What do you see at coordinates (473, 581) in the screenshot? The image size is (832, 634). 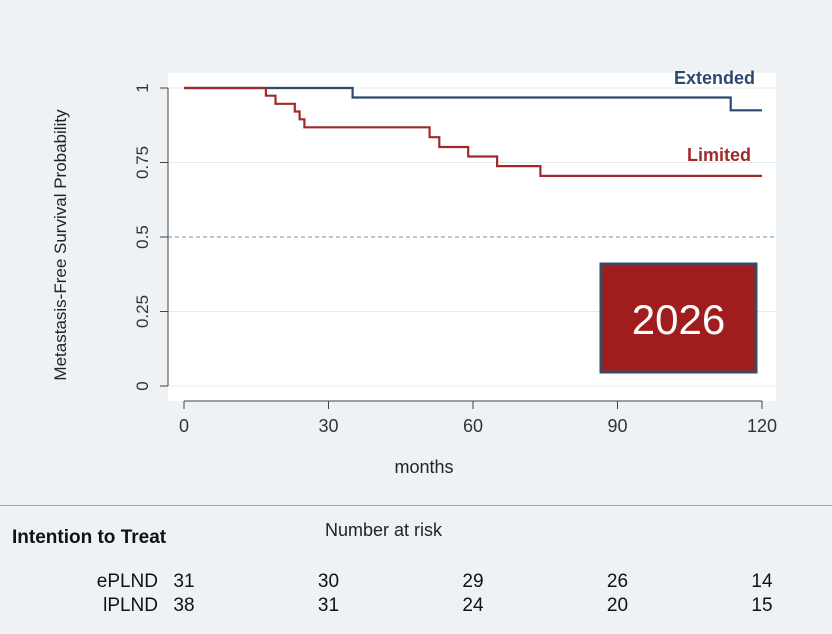 I see `risk-cell: 29` at bounding box center [473, 581].